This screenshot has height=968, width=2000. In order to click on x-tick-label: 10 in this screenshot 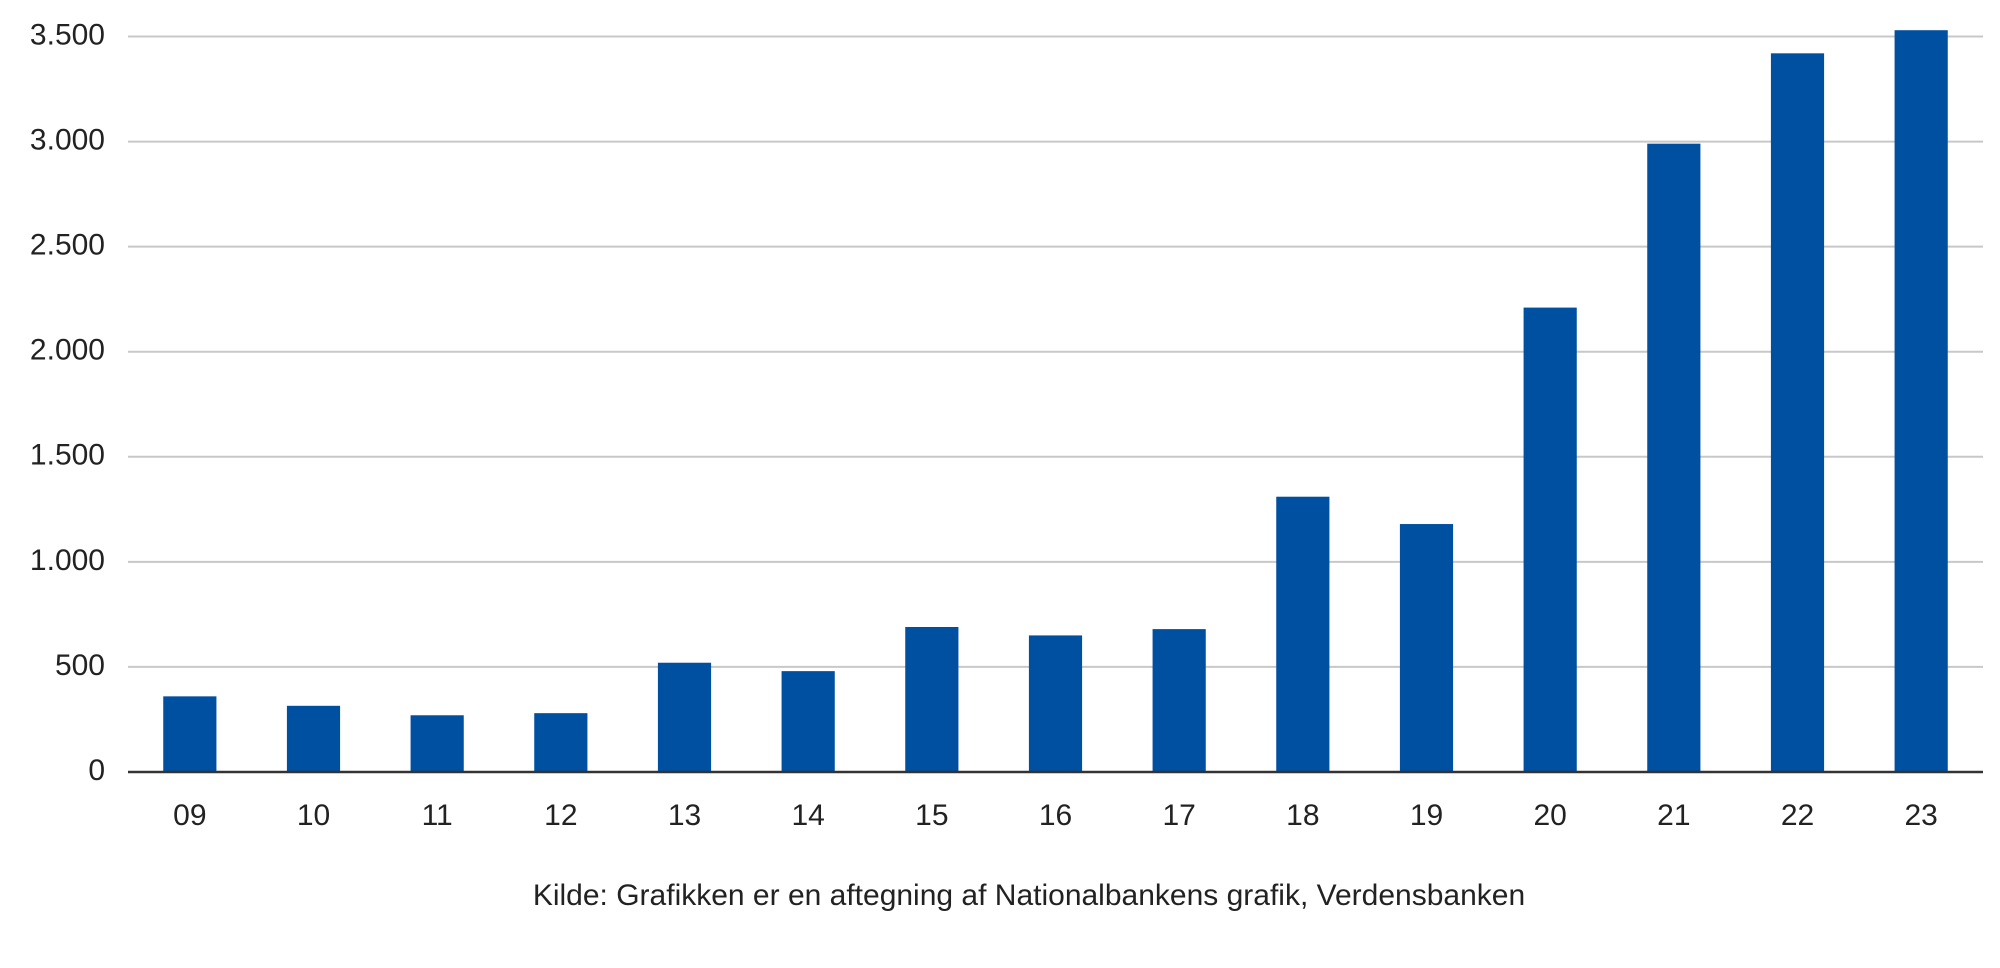, I will do `click(313, 815)`.